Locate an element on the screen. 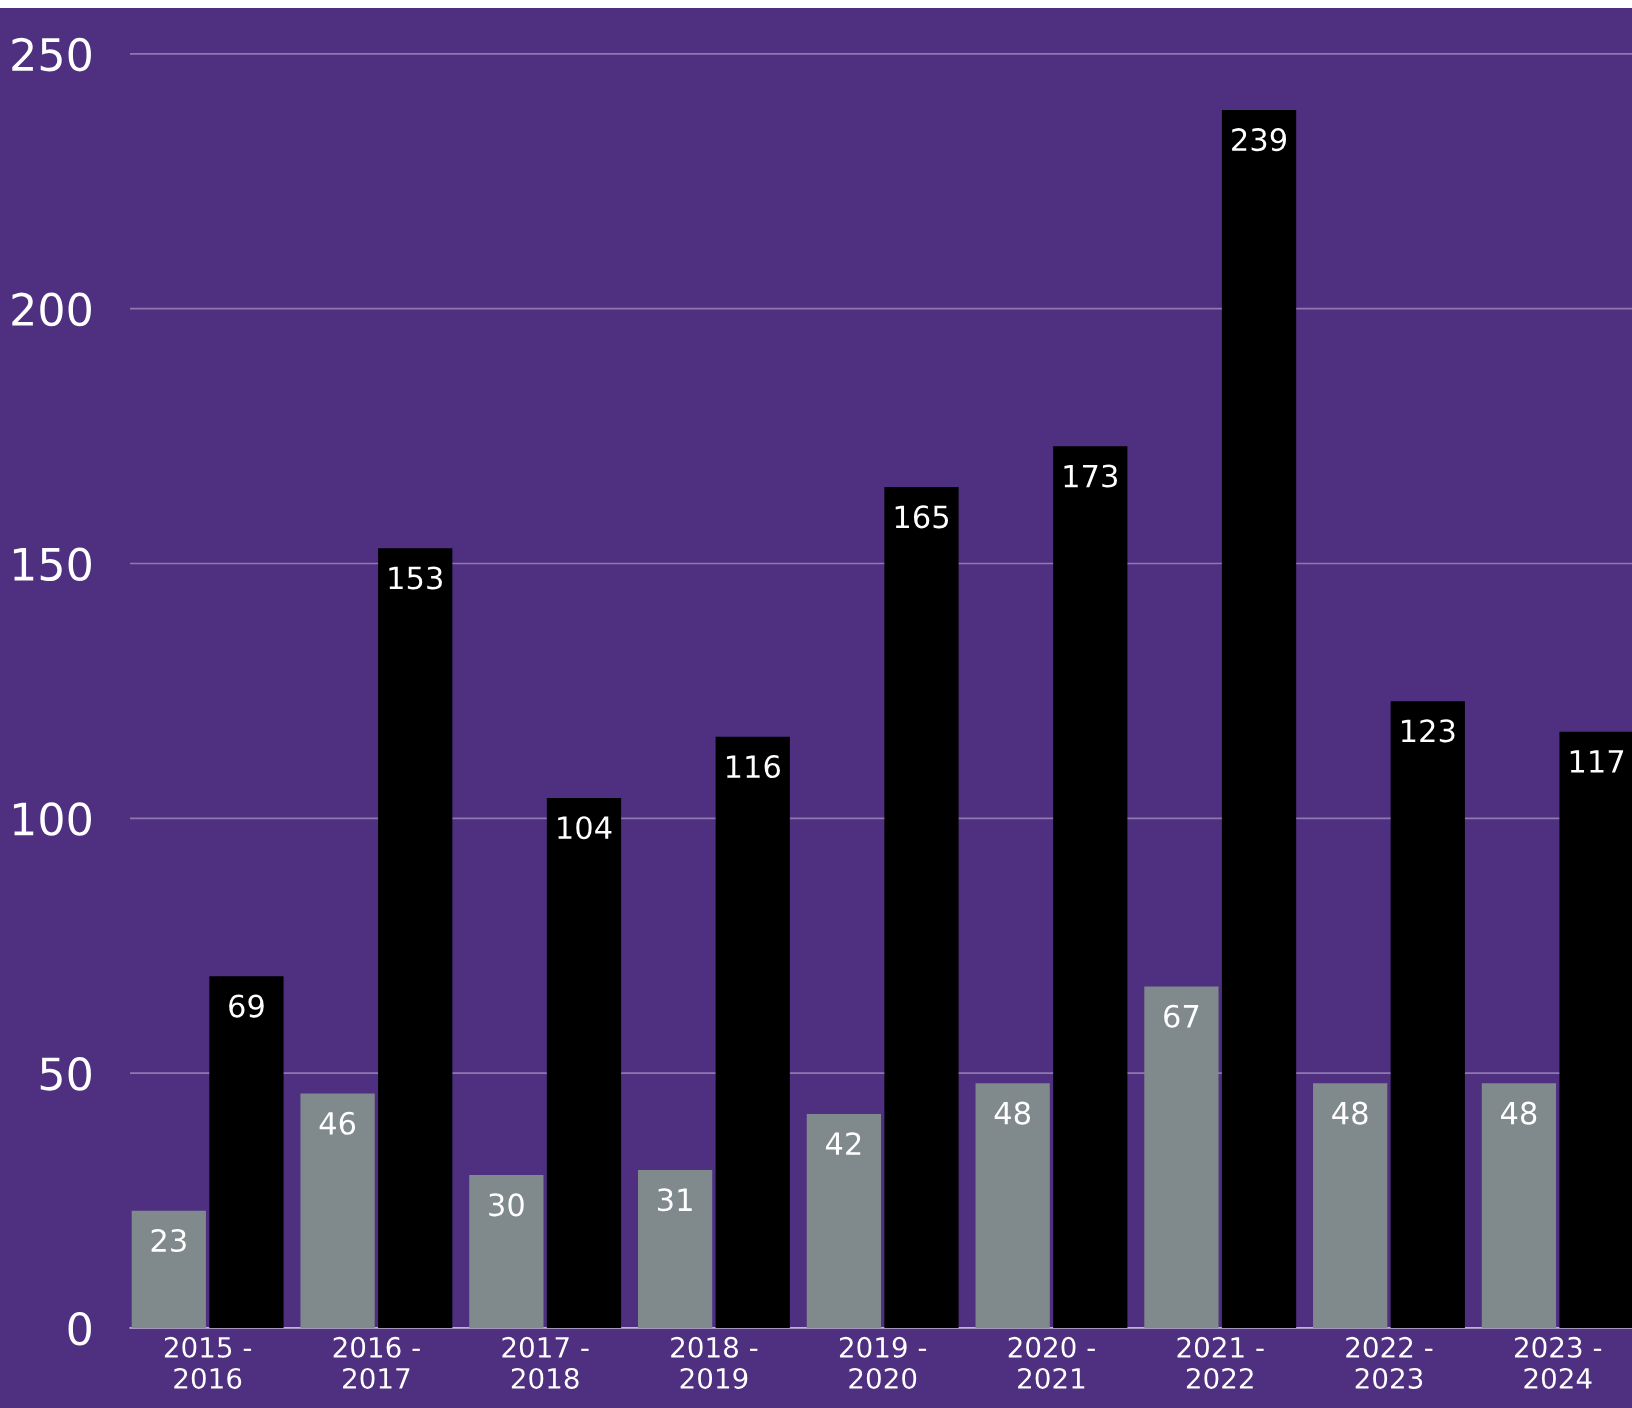 This screenshot has width=1632, height=1408. data-label: 69 is located at coordinates (246, 1006).